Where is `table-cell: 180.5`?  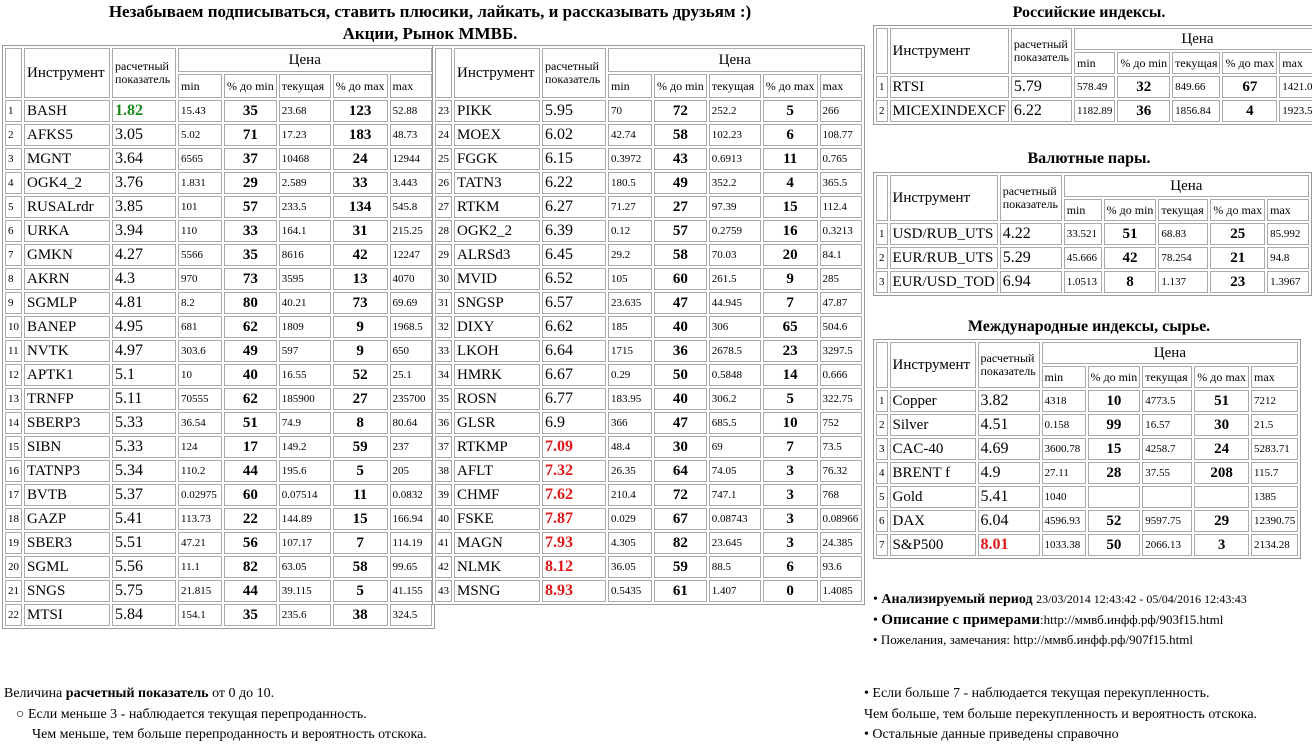
table-cell: 180.5 is located at coordinates (630, 183).